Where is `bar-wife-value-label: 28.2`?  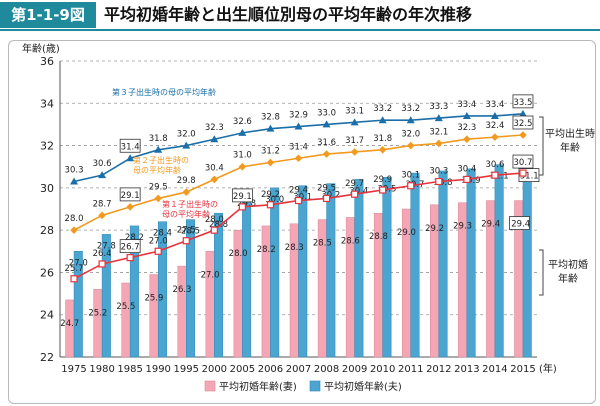
bar-wife-value-label: 28.2 is located at coordinates (266, 250).